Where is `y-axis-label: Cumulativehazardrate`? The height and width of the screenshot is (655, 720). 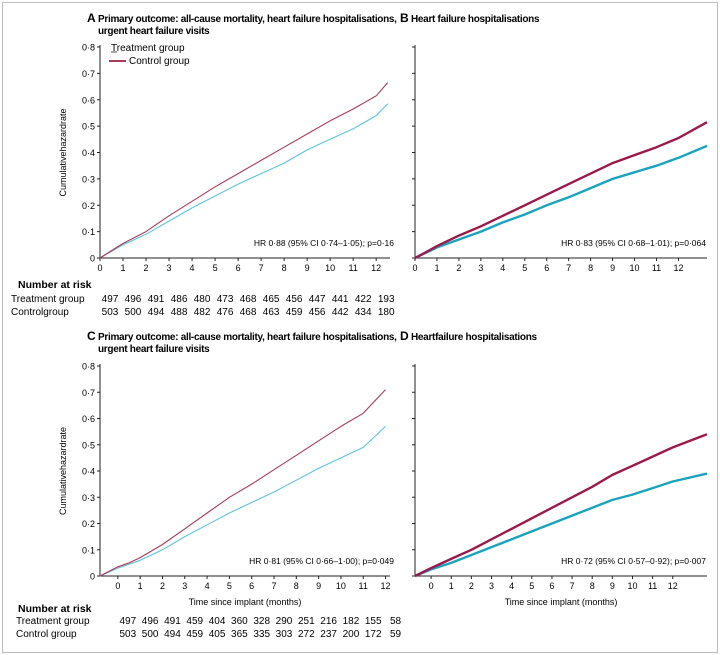
y-axis-label: Cumulativehazardrate is located at coordinates (63, 152).